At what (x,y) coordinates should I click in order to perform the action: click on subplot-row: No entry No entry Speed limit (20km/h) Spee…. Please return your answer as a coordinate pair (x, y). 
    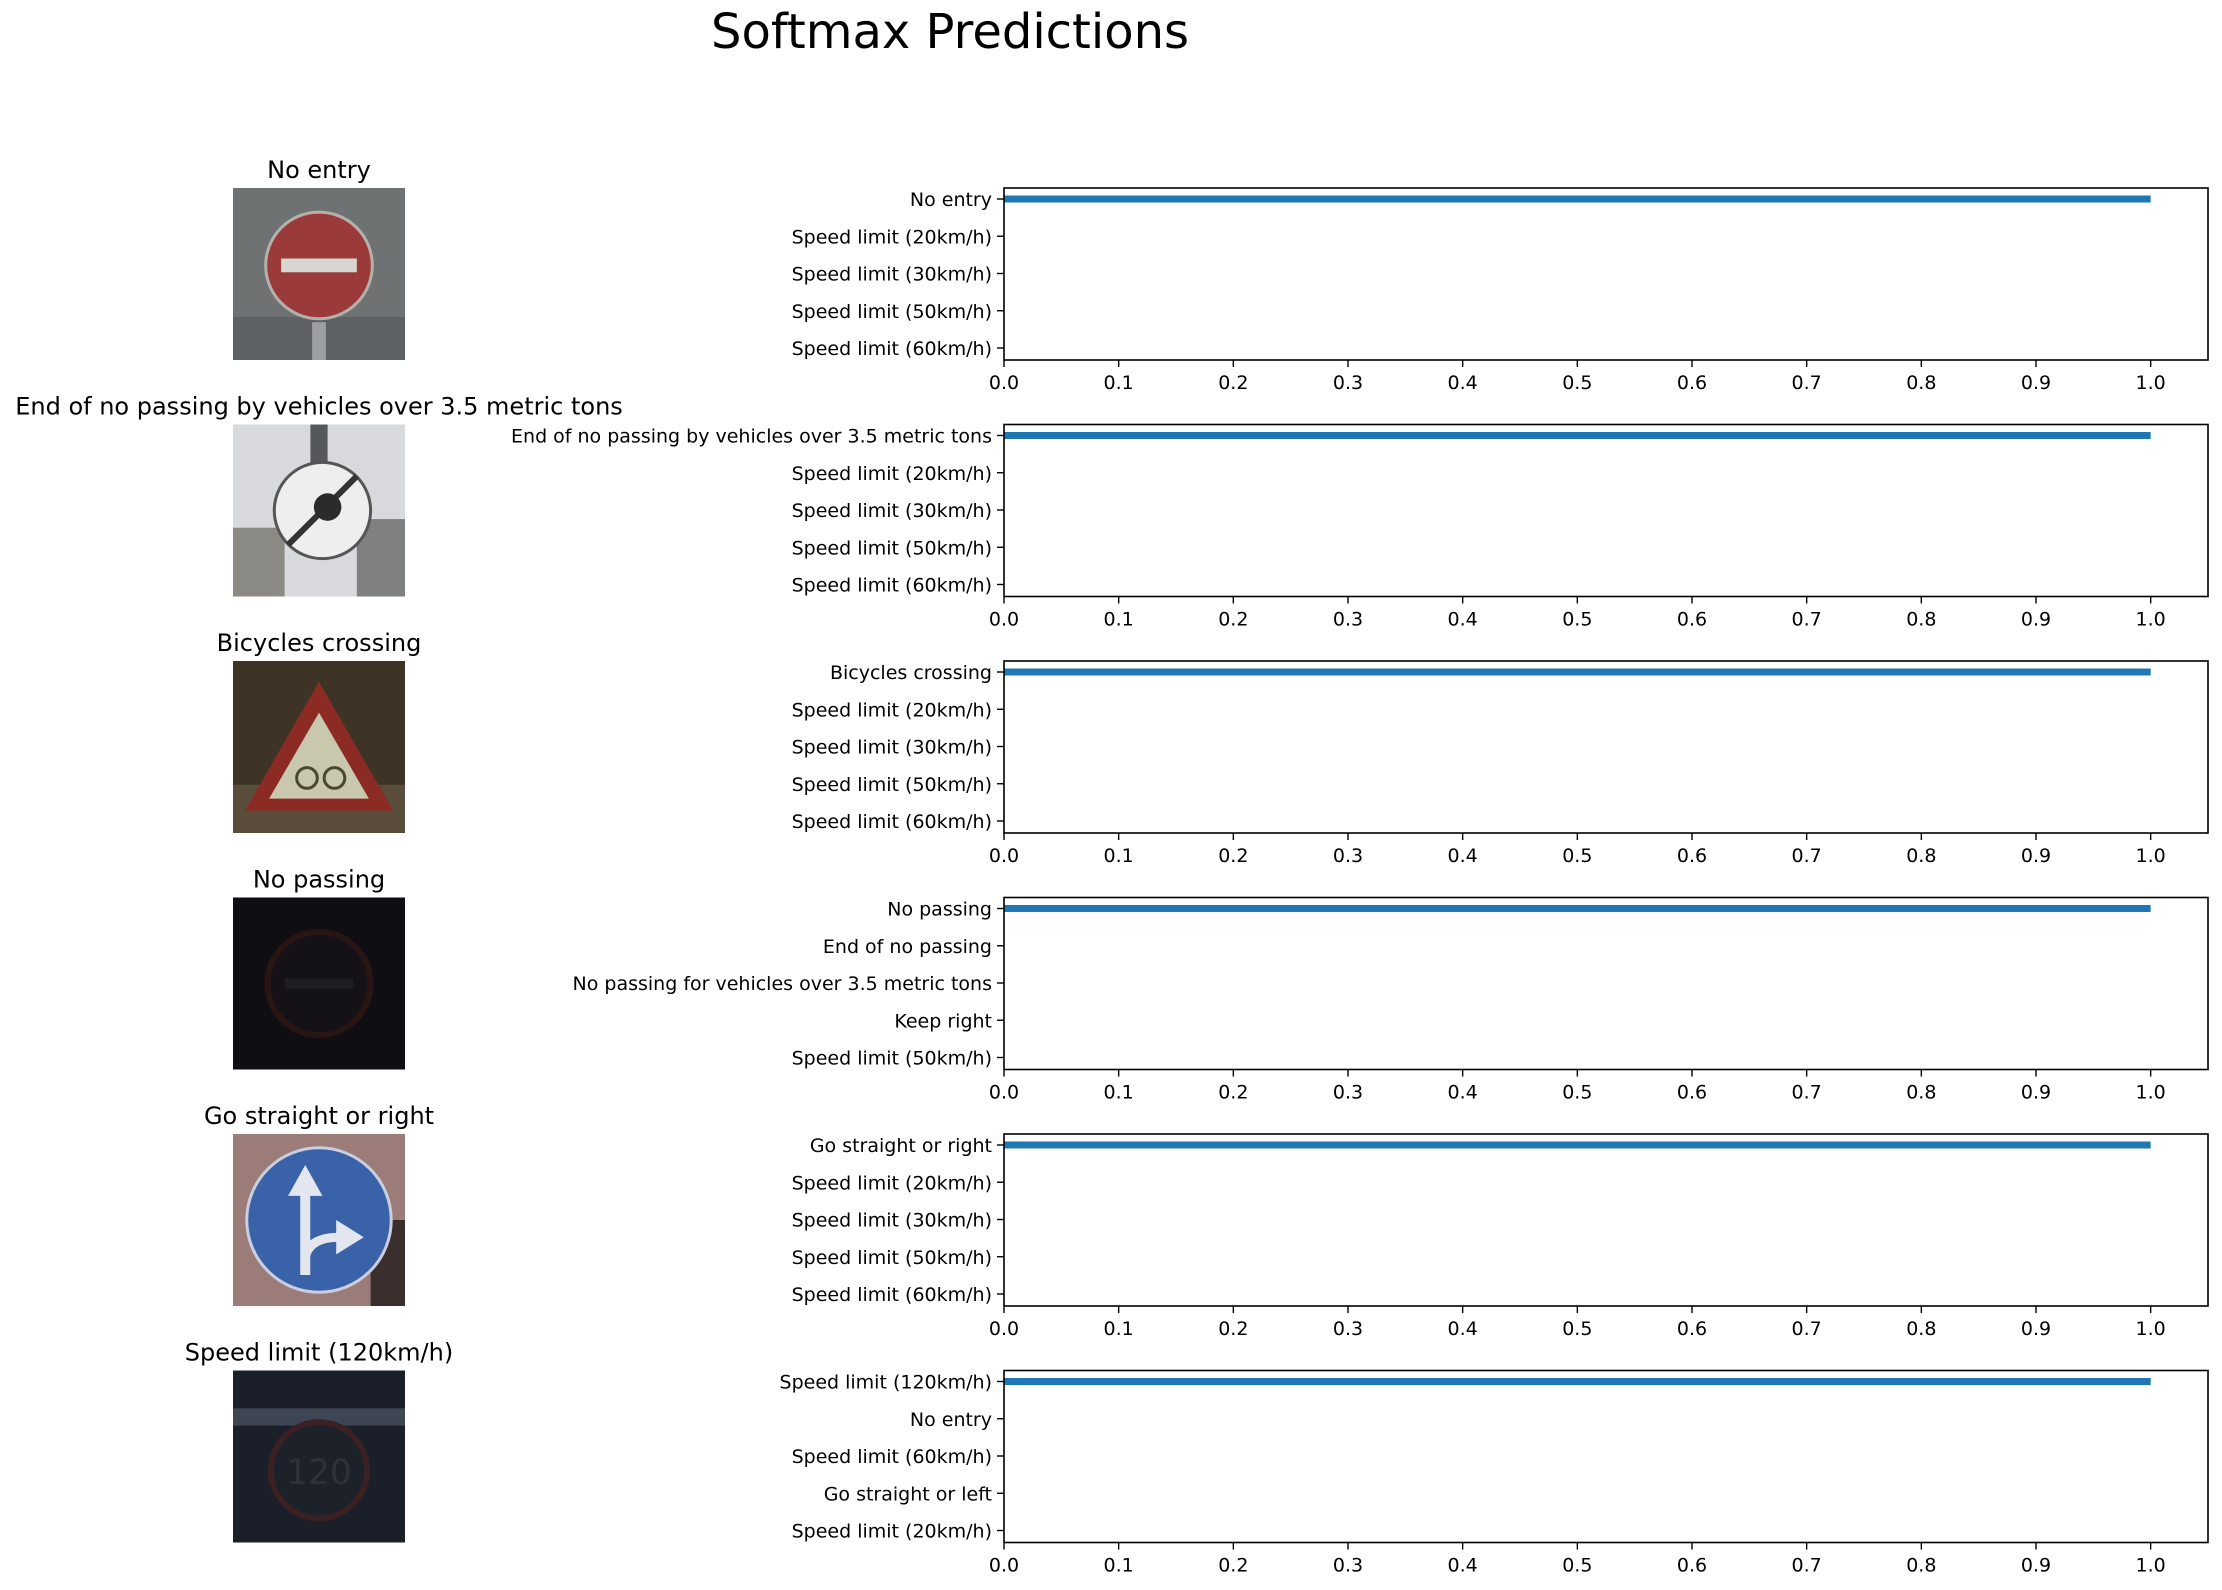
    Looking at the image, I should click on (1221, 275).